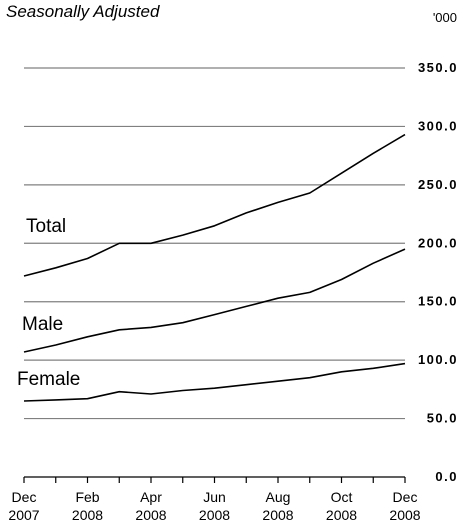 The width and height of the screenshot is (467, 526). I want to click on series-label-female: Female, so click(48, 379).